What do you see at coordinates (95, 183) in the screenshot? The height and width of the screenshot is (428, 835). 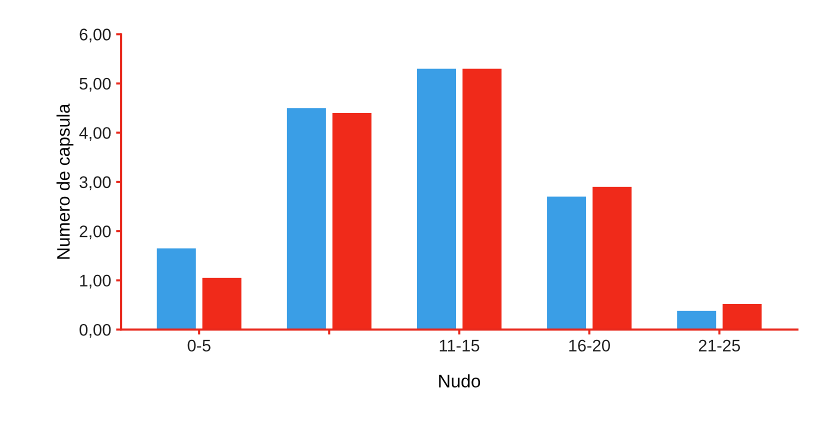 I see `y-tick-label: 3,00` at bounding box center [95, 183].